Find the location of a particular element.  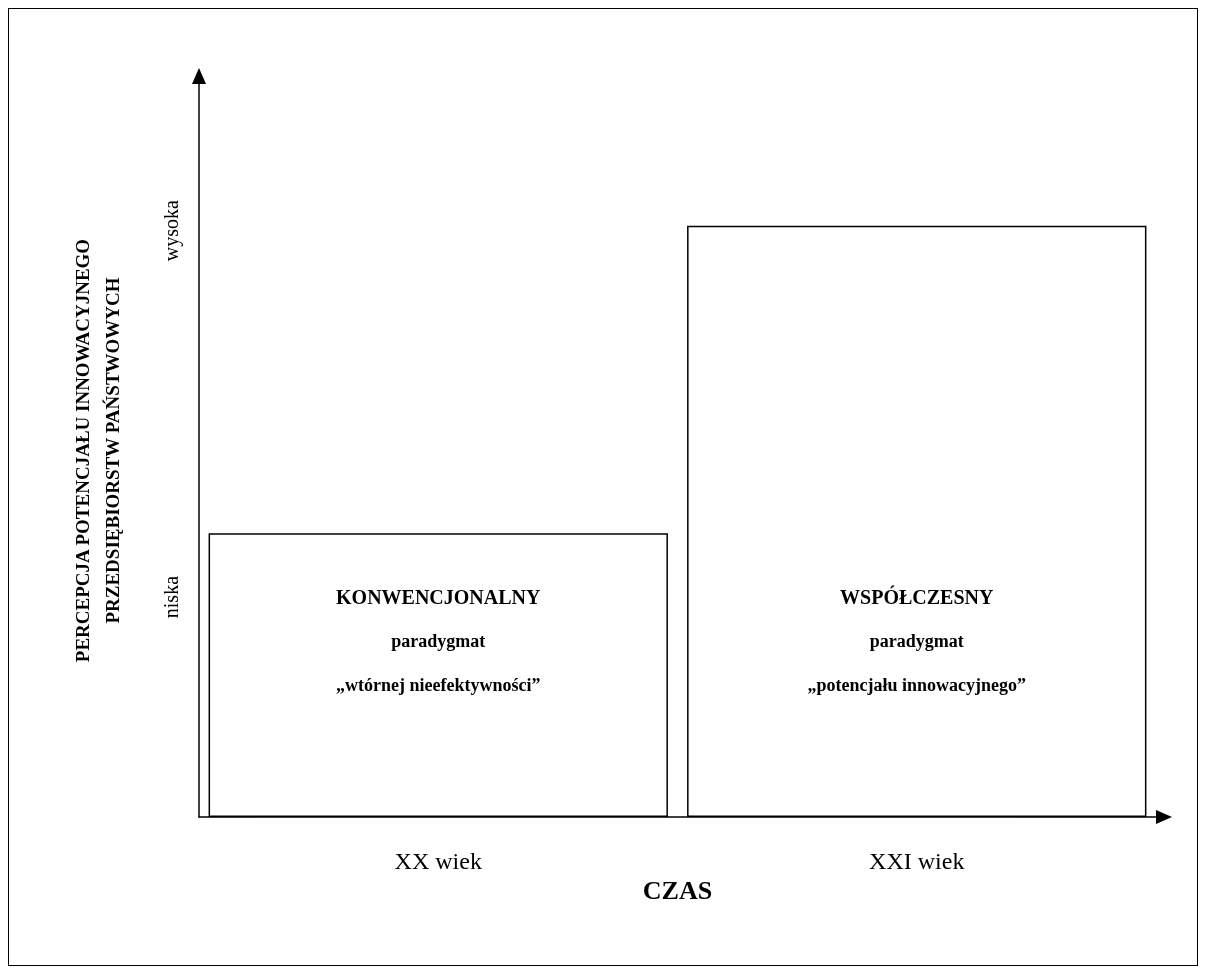

x-axis-title: CZAS is located at coordinates (677, 891).